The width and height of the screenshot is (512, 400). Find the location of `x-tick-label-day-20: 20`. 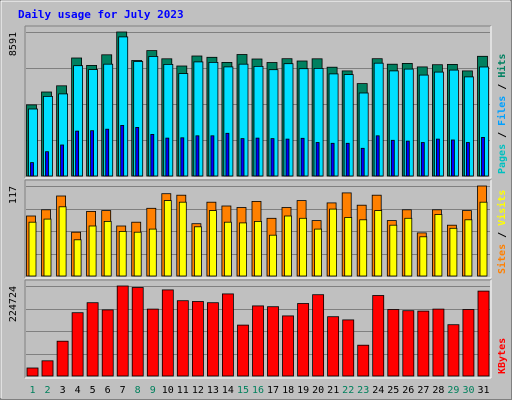

x-tick-label-day-20: 20 is located at coordinates (318, 390).